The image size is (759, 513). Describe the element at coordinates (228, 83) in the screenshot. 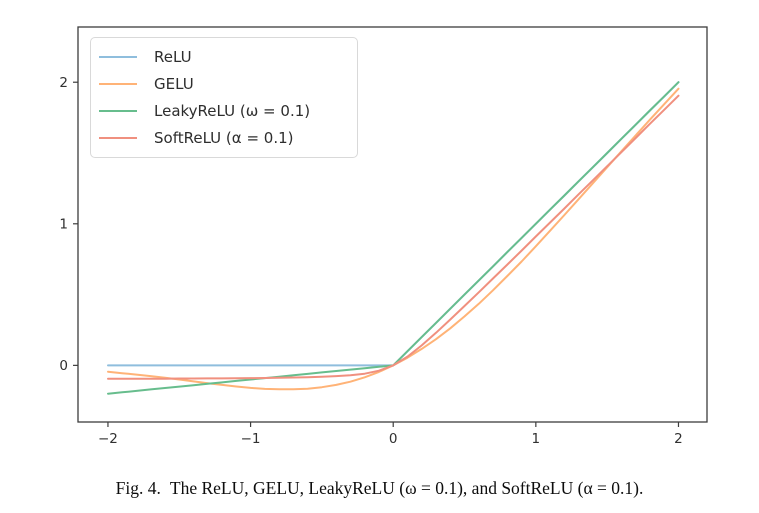

I see `legend-item-gelu: GELU` at that location.